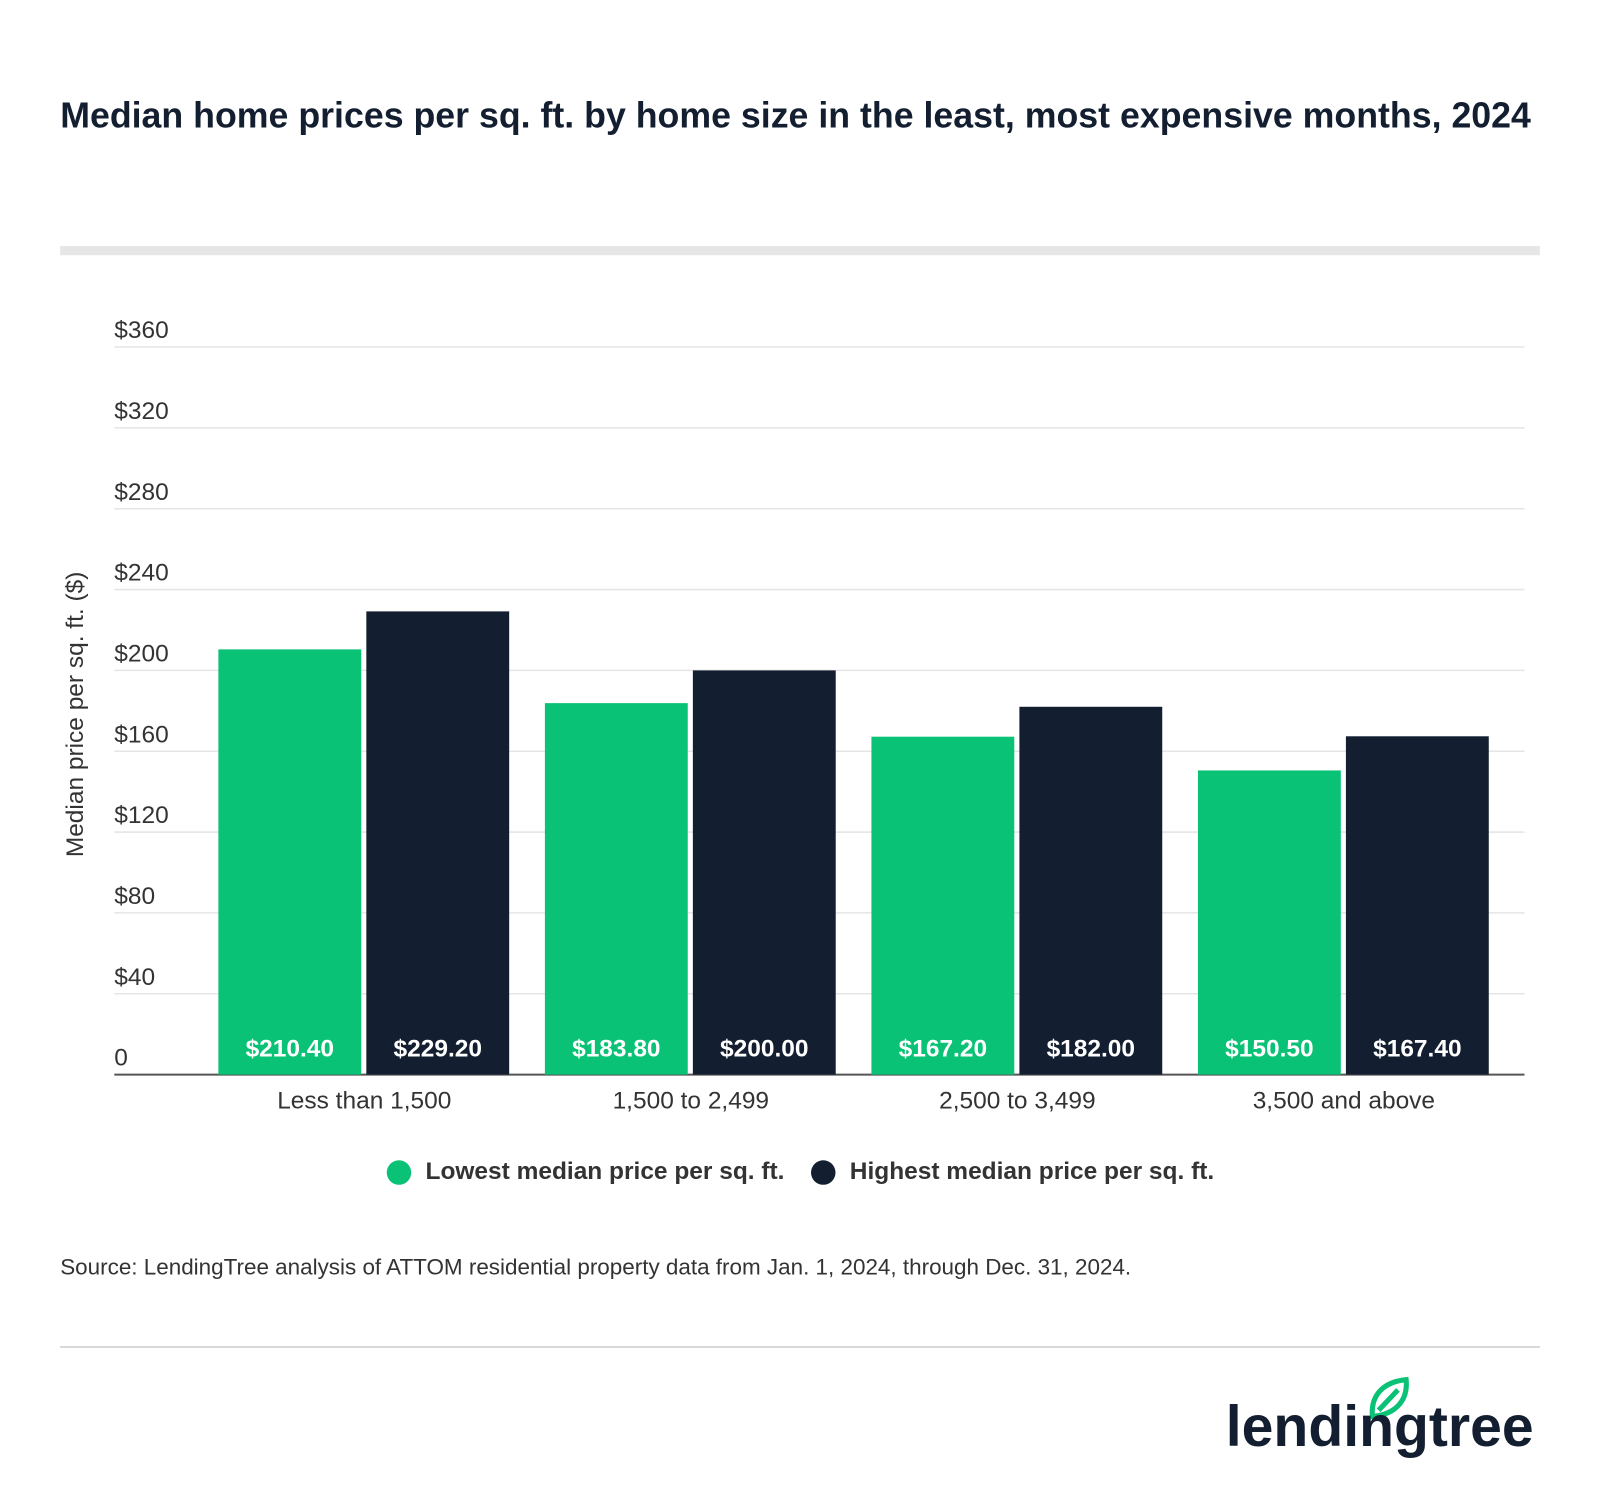 The width and height of the screenshot is (1600, 1490). Describe the element at coordinates (691, 1101) in the screenshot. I see `x-tick-label: 1,500 to 2,499` at that location.